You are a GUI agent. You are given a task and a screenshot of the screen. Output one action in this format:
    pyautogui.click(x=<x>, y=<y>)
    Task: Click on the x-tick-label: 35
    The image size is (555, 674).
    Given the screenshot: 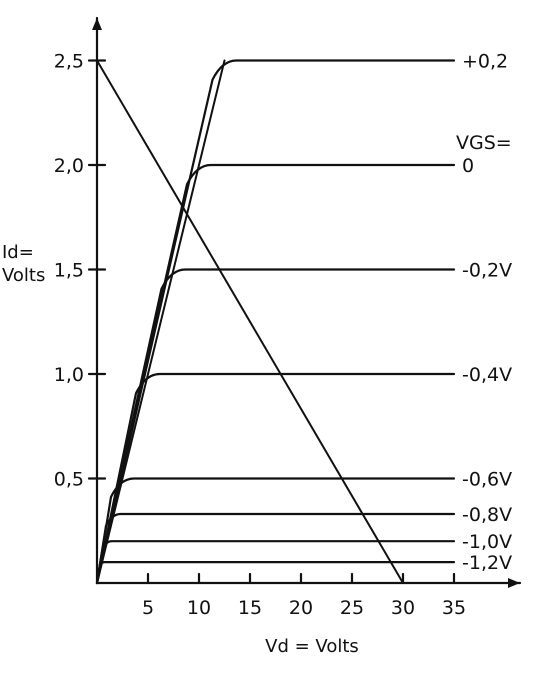 What is the action you would take?
    pyautogui.click(x=454, y=608)
    